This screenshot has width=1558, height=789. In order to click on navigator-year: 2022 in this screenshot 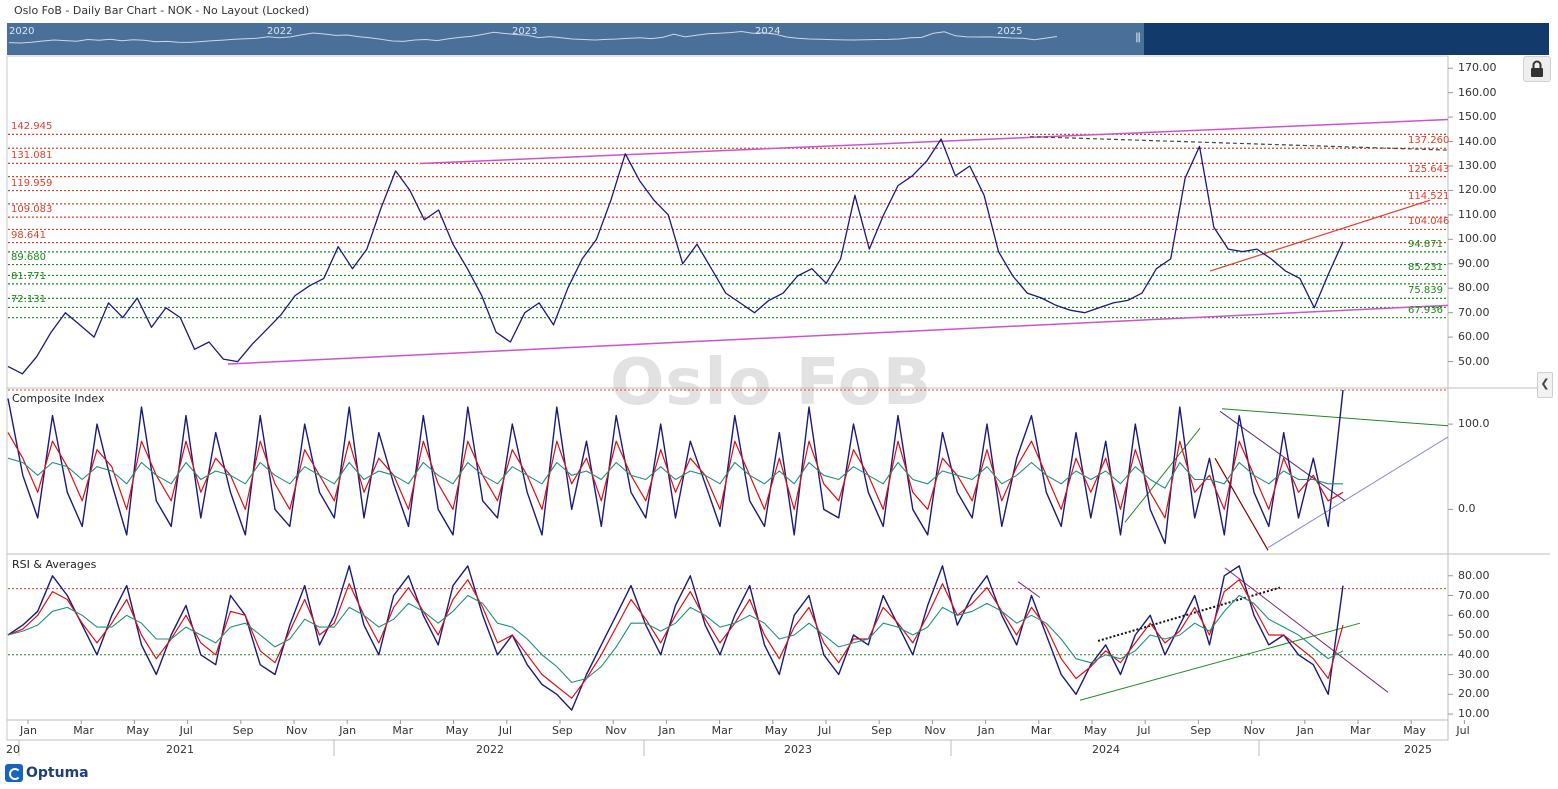, I will do `click(280, 31)`.